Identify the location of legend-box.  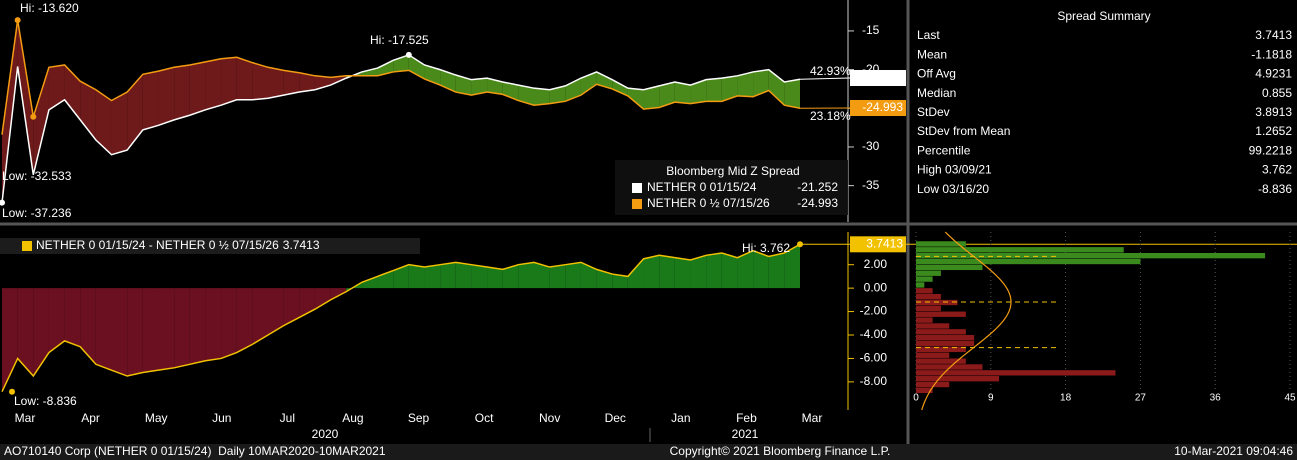
(210, 246).